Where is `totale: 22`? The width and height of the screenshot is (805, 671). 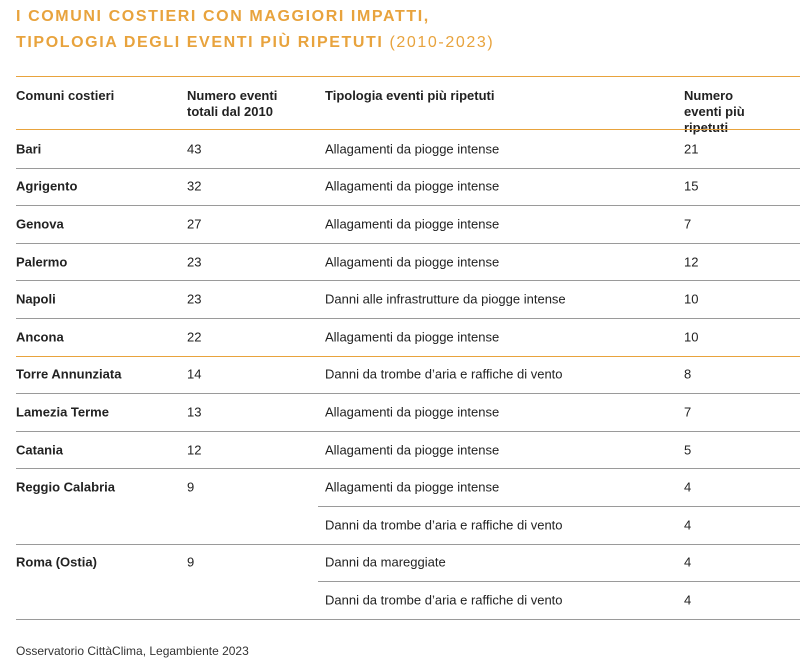
totale: 22 is located at coordinates (194, 337).